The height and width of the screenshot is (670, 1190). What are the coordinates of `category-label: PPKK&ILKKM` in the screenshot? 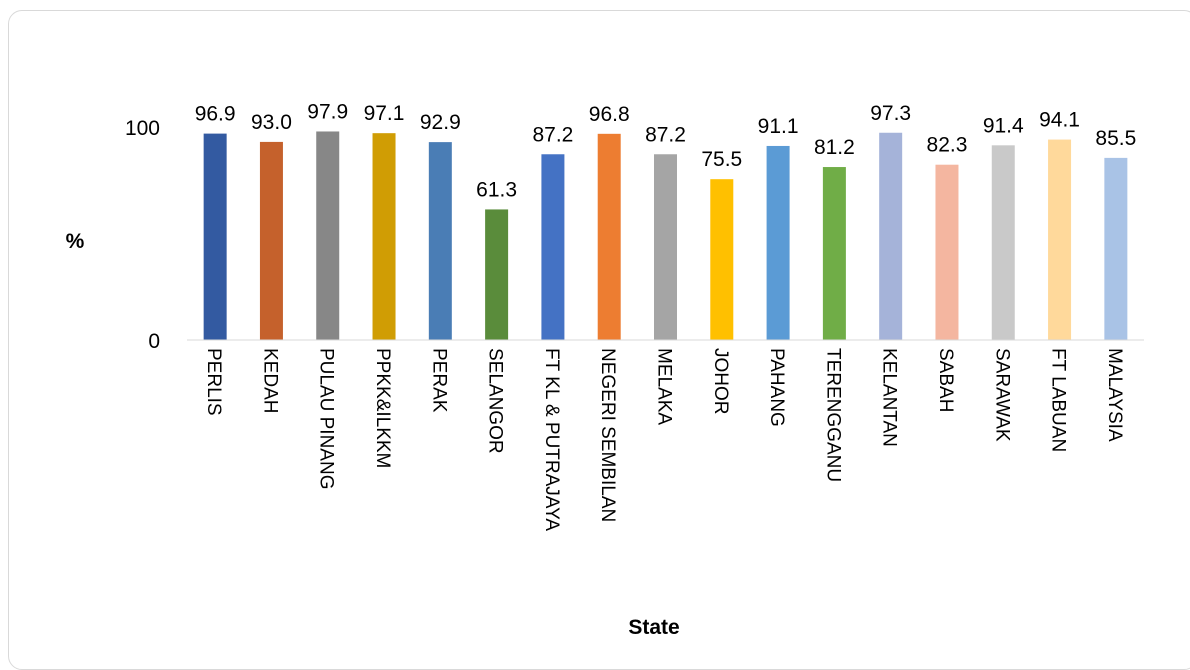 It's located at (382, 408).